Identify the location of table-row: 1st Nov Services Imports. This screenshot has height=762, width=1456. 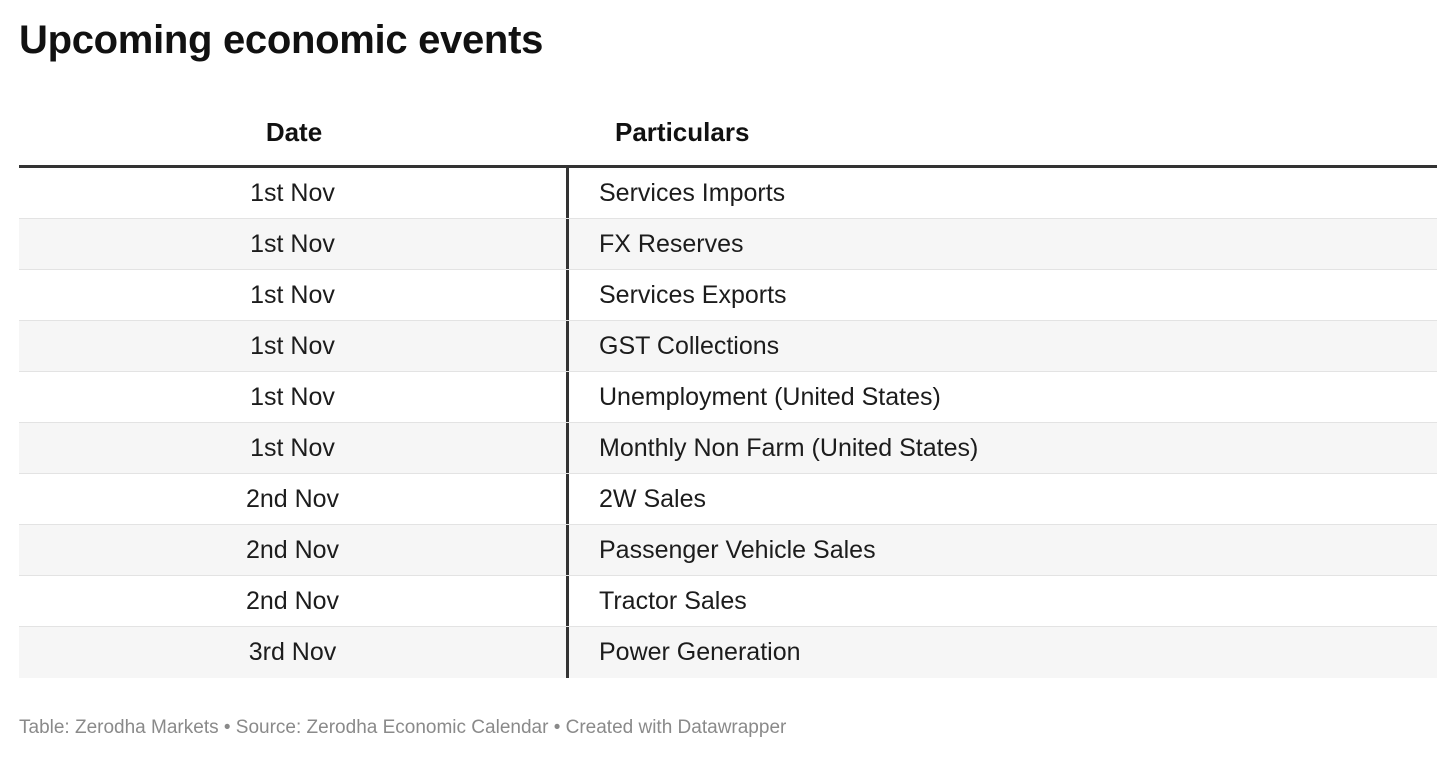
(728, 193).